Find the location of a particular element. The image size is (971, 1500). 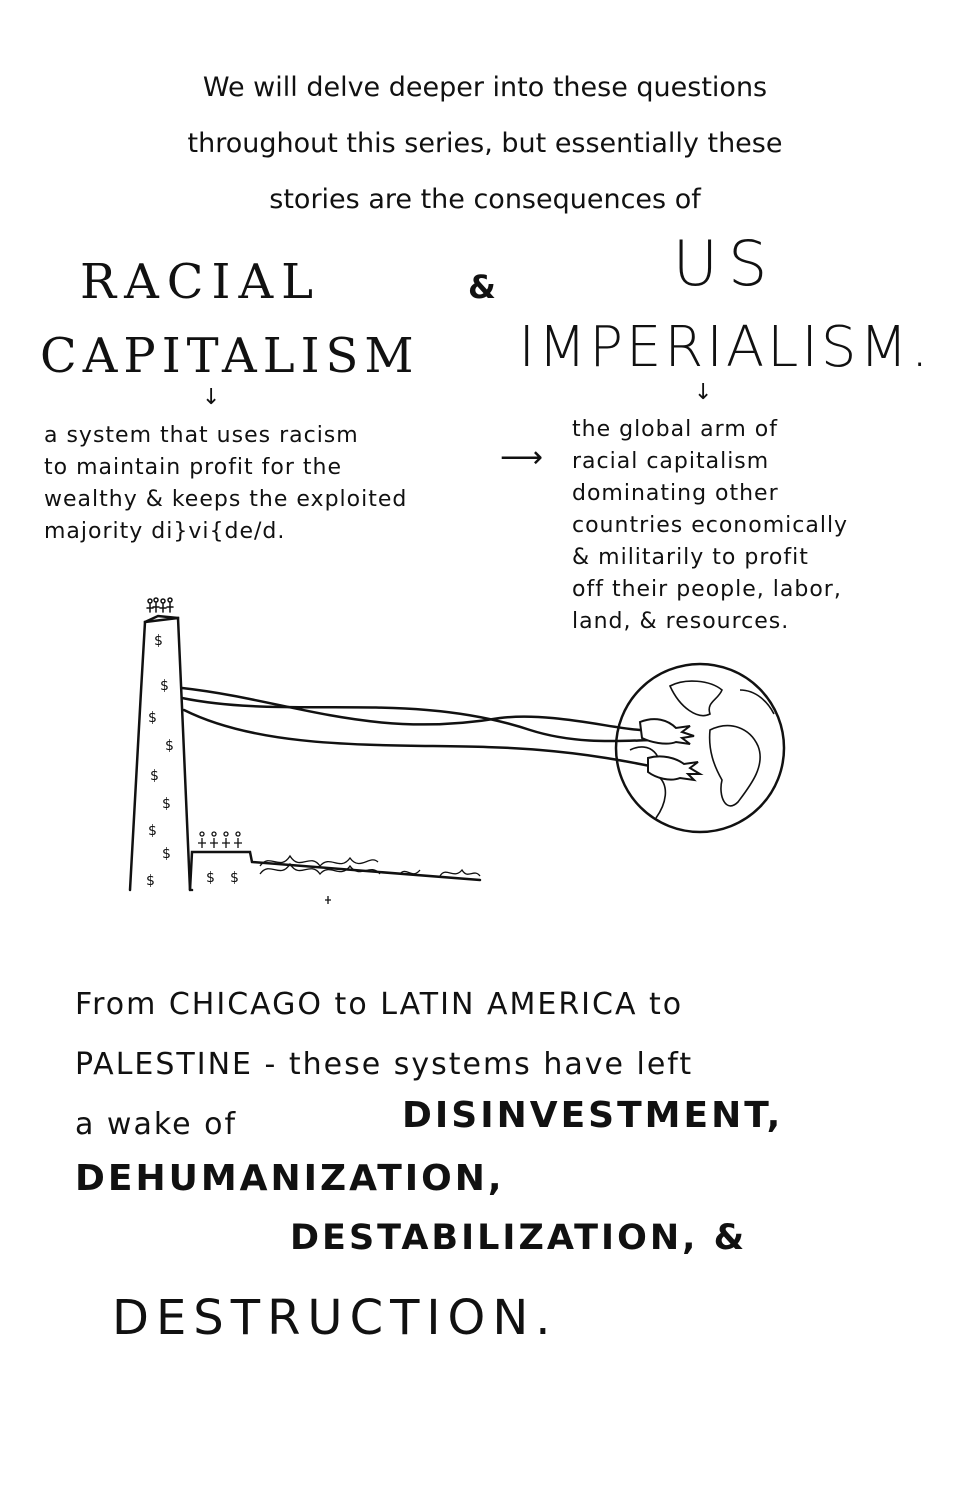

globe-icon is located at coordinates (700, 748).